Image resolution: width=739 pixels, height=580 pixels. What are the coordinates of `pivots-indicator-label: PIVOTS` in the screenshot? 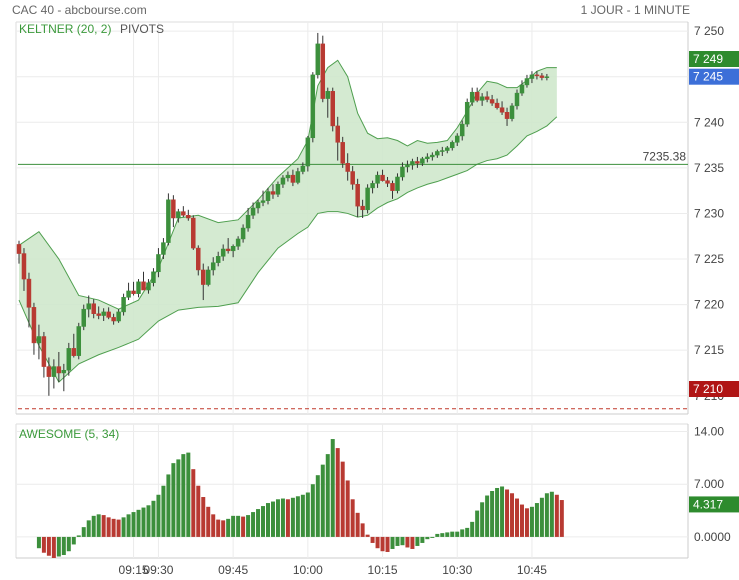 It's located at (142, 29).